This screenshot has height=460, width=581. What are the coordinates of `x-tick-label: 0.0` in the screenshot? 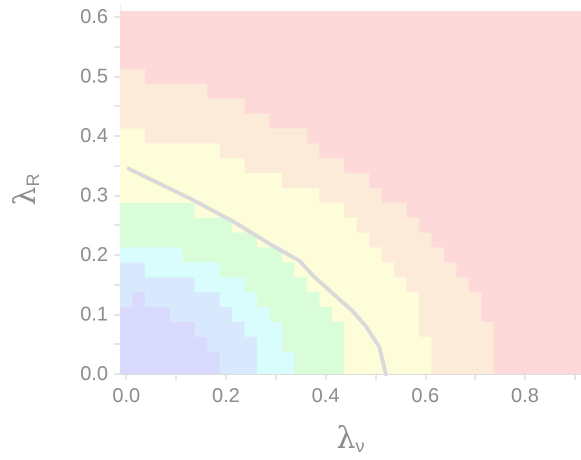 It's located at (126, 396).